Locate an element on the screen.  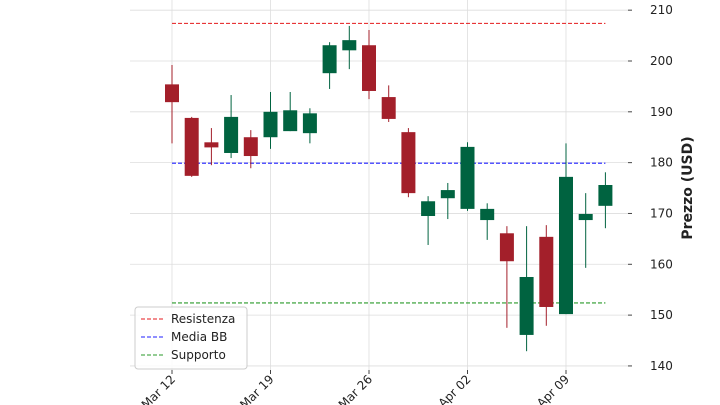
y-tick-label: 190 is located at coordinates (661, 112).